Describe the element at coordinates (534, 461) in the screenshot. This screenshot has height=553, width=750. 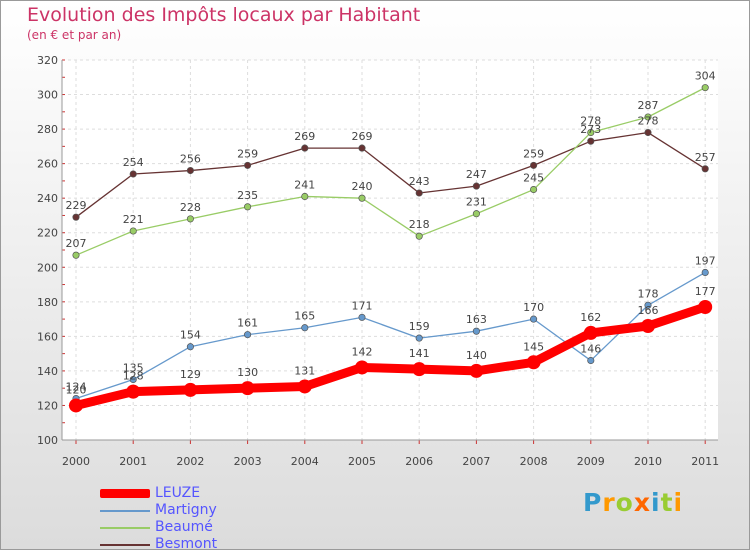
I see `x-tick-label: 2008` at that location.